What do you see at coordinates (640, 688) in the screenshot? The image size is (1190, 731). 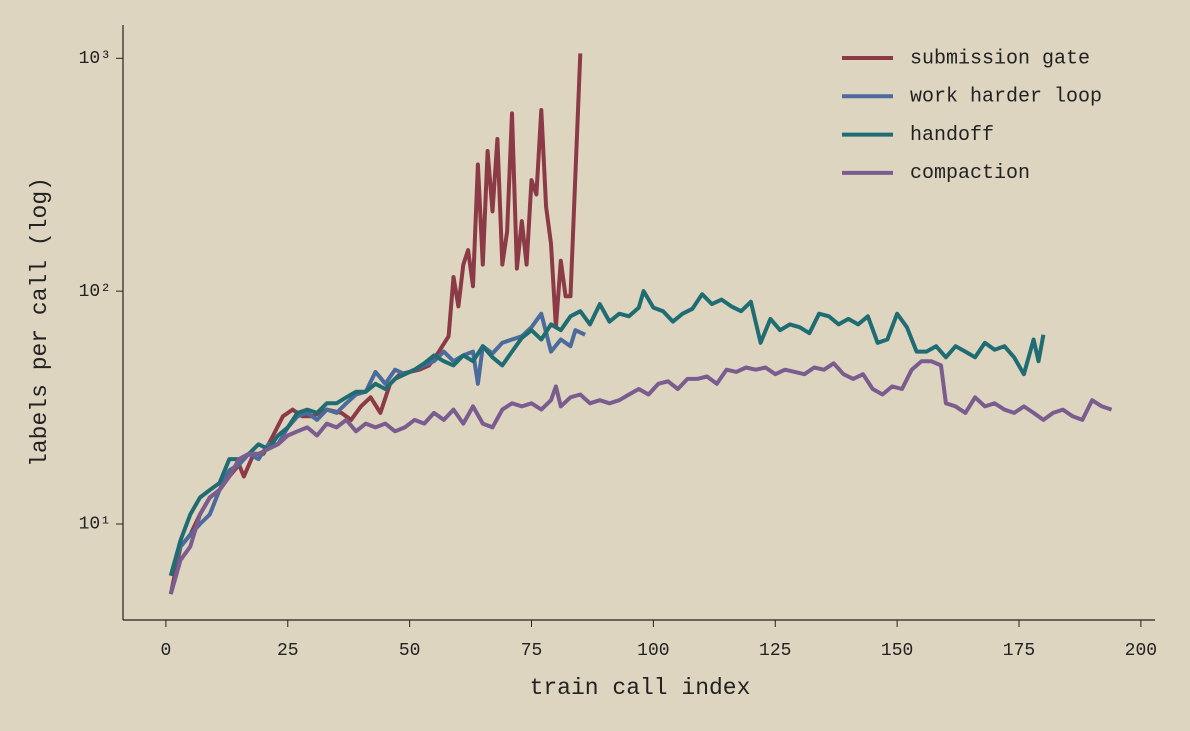 I see `x-axis-label: train call index` at bounding box center [640, 688].